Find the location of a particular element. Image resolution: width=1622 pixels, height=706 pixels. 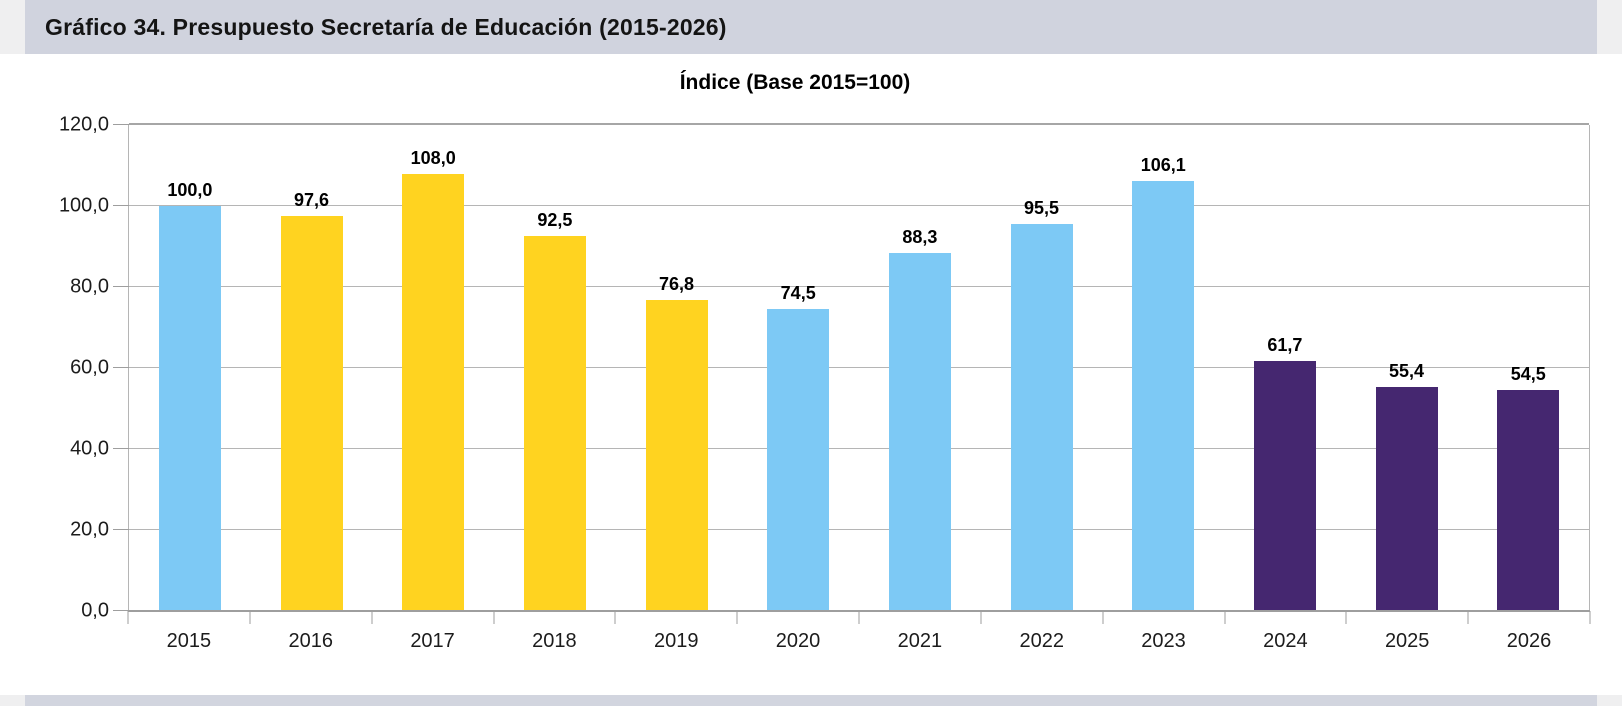

y-axis-label-60,0: 60,0 is located at coordinates (89, 367).